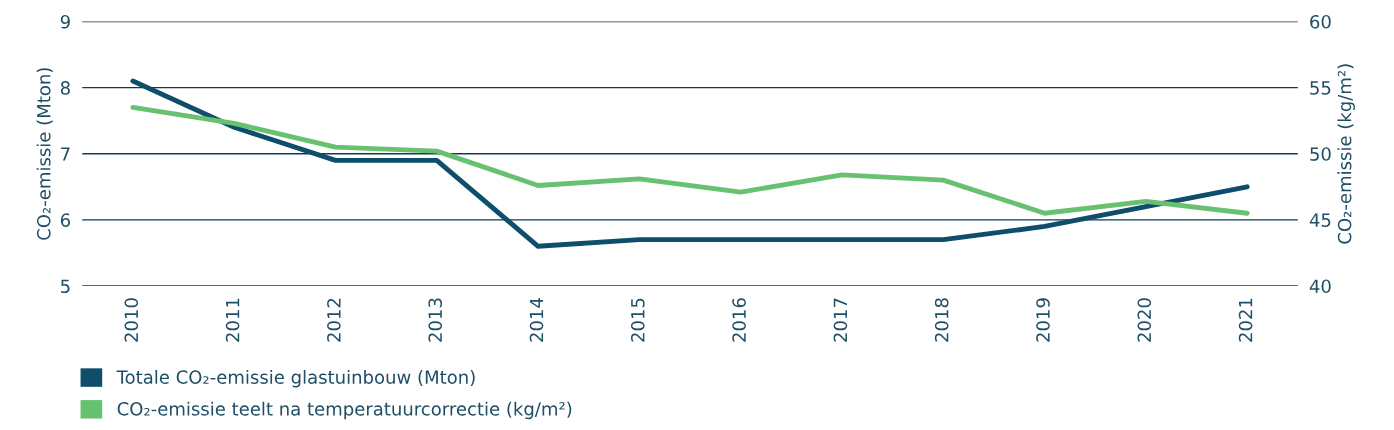 The image size is (1394, 430). Describe the element at coordinates (1144, 320) in the screenshot. I see `x-tick-label: 2020` at that location.